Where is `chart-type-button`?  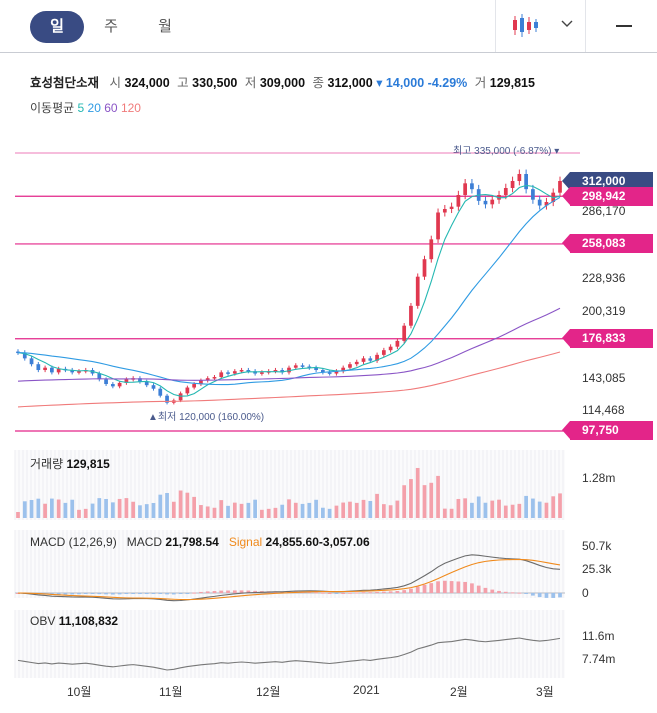
chart-type-button is located at coordinates (543, 26).